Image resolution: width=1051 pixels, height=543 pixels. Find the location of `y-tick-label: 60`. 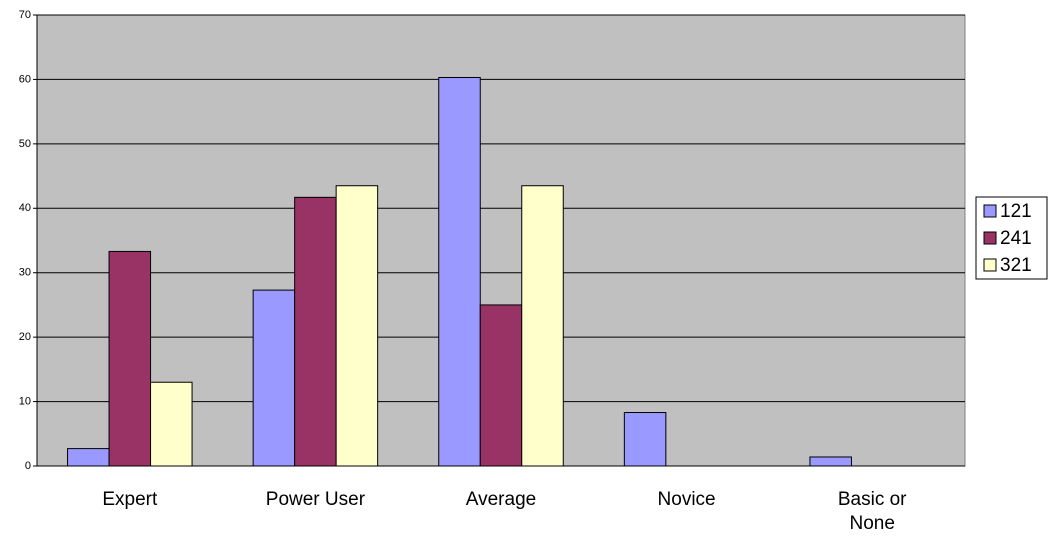

y-tick-label: 60 is located at coordinates (25, 79).